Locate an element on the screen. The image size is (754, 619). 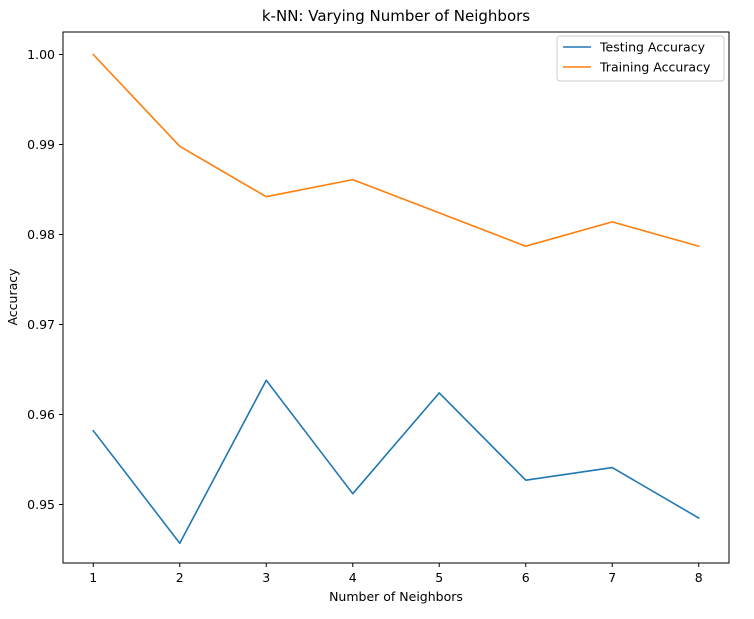
x-tick-label: 1 is located at coordinates (93, 577).